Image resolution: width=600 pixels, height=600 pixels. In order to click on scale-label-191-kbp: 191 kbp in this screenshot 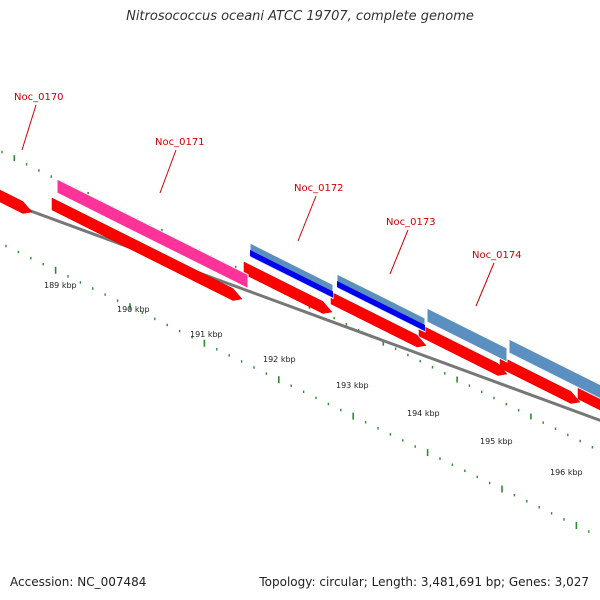, I will do `click(206, 334)`.